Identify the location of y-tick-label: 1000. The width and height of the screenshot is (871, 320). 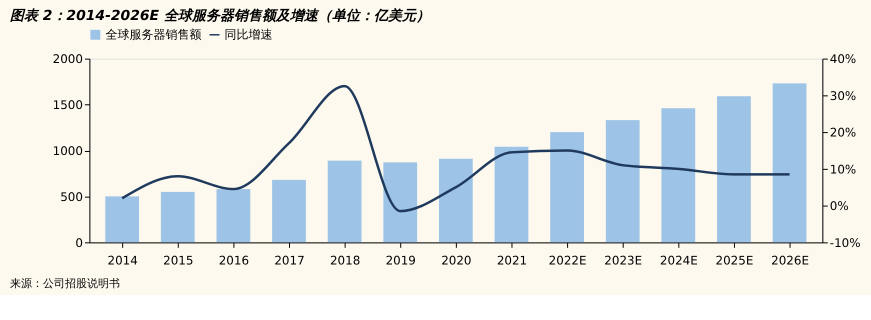
(67, 151).